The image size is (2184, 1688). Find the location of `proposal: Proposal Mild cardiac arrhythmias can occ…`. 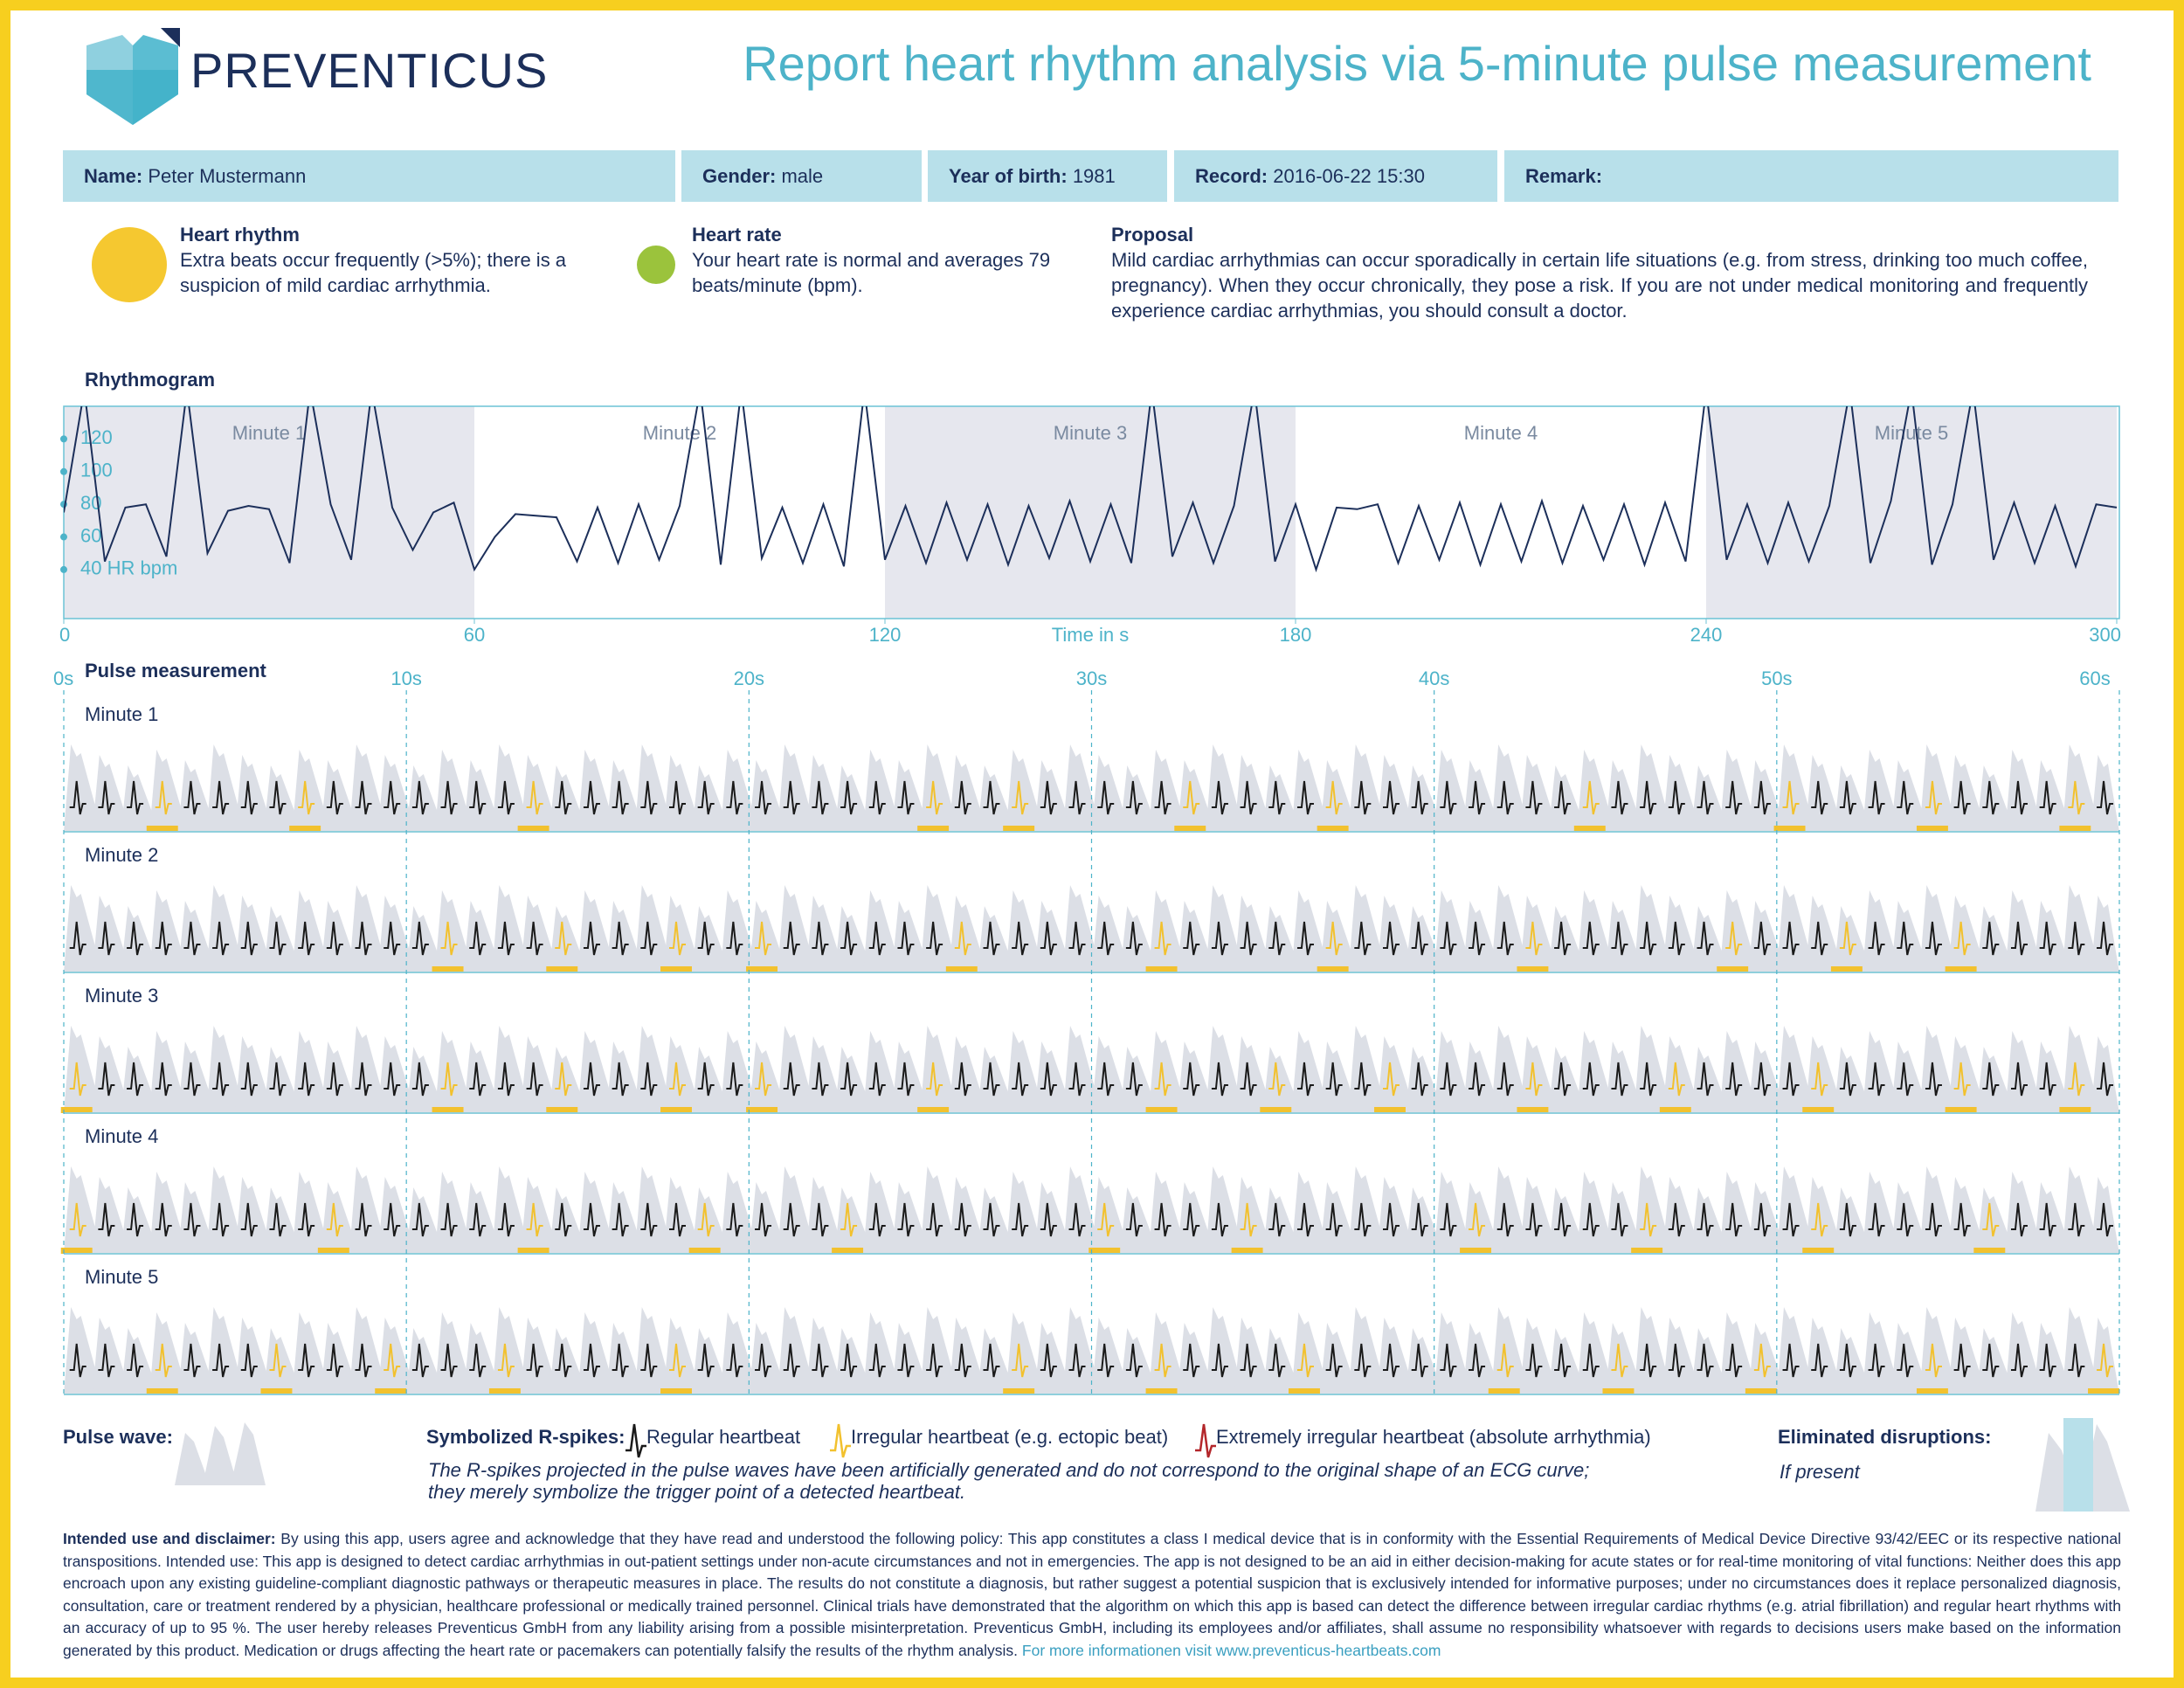

proposal: Proposal Mild cardiac arrhythmias can occ… is located at coordinates (1599, 272).